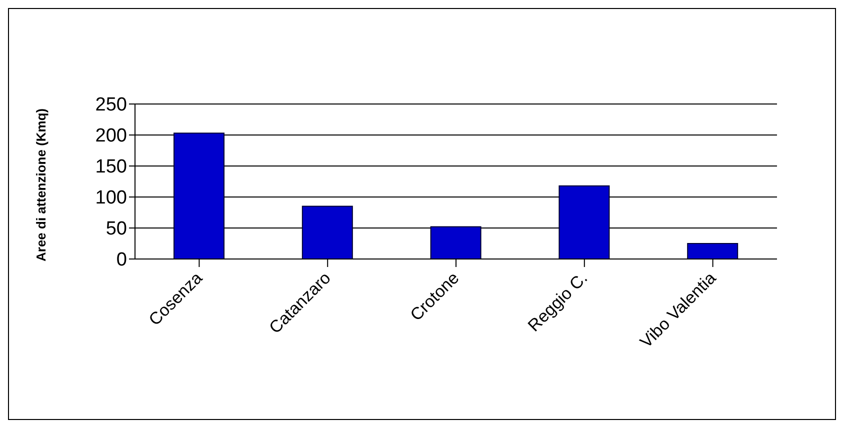 This screenshot has width=845, height=428. I want to click on y-tick-label: 50, so click(116, 229).